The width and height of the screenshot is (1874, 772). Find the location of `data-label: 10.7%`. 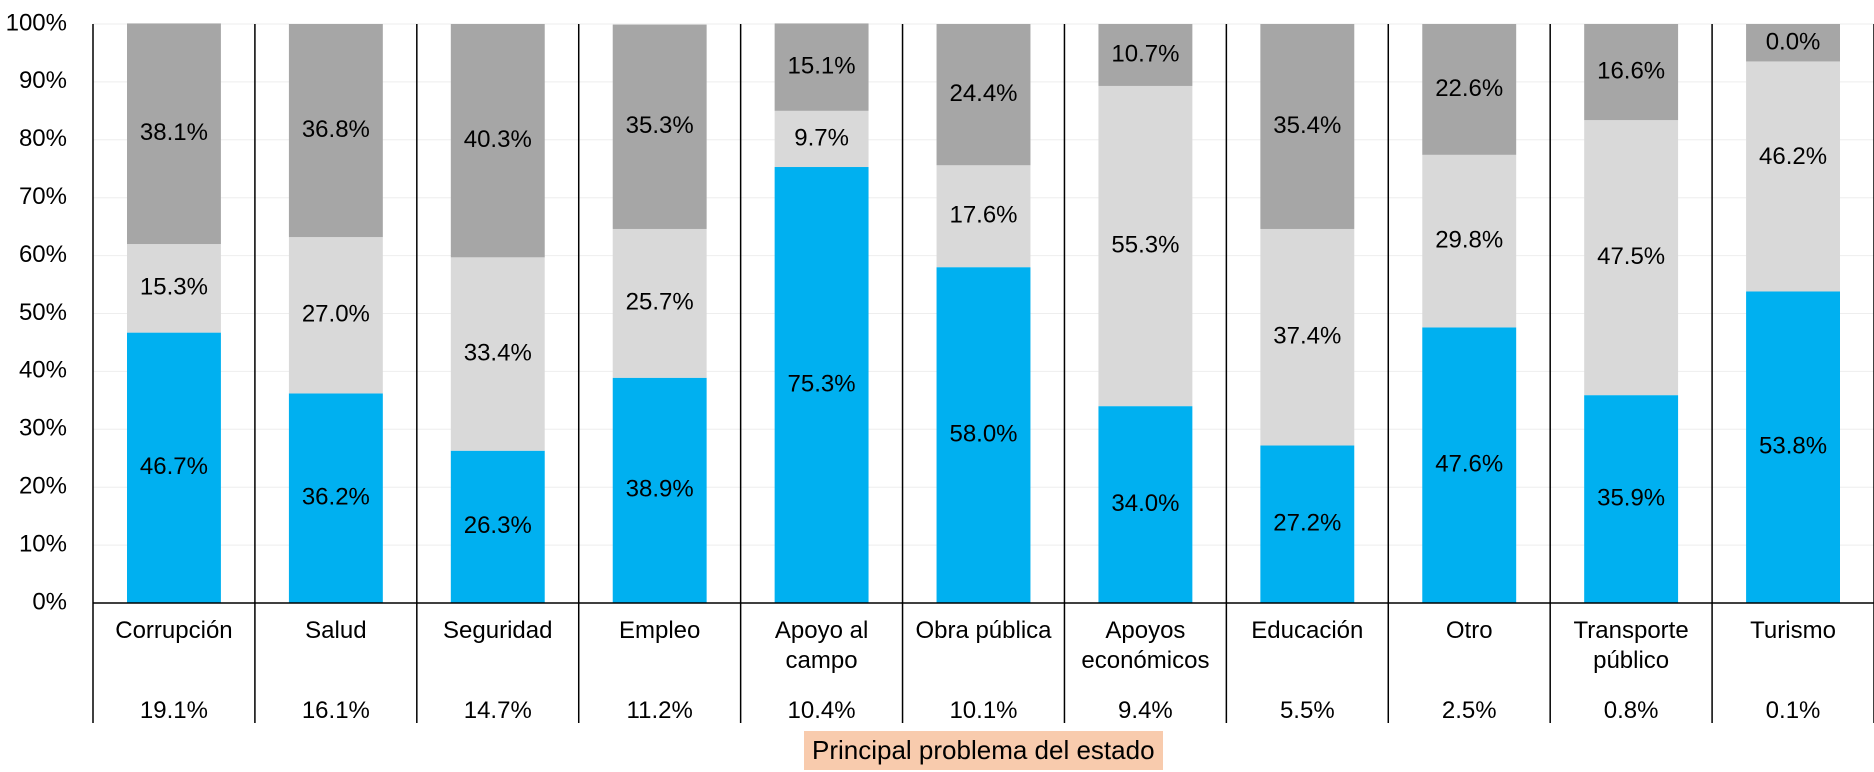

data-label: 10.7% is located at coordinates (1145, 53).